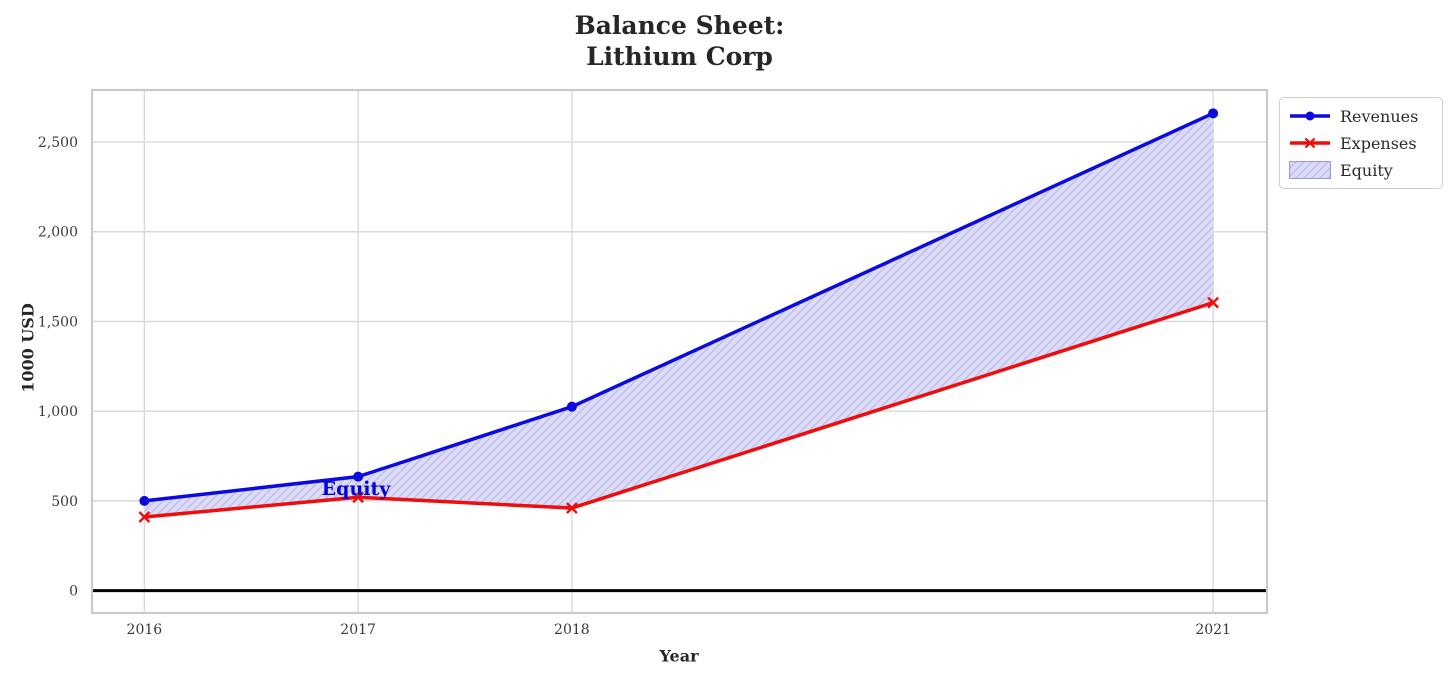 This screenshot has height=676, width=1452. What do you see at coordinates (679, 56) in the screenshot?
I see `chart-title-line-2: Lithium Corp` at bounding box center [679, 56].